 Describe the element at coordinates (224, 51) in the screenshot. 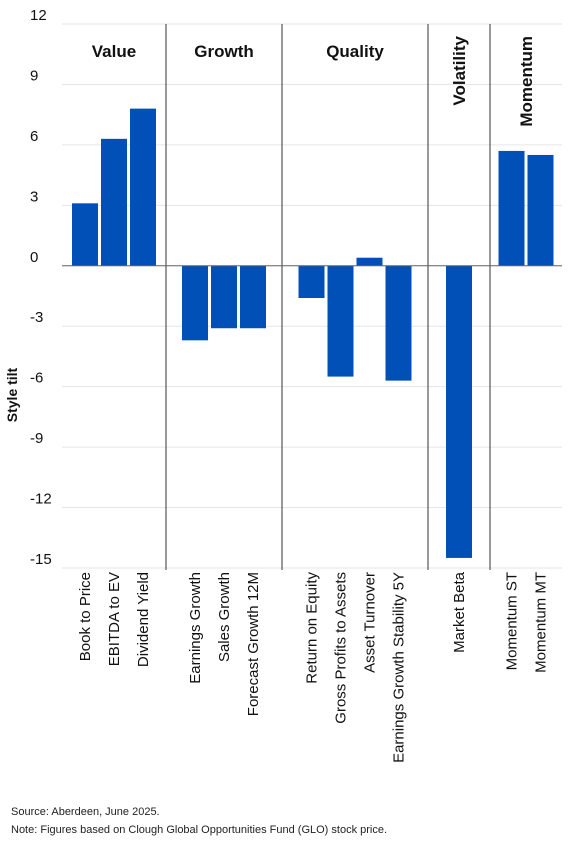

I see `group-label-growth: Growth` at that location.